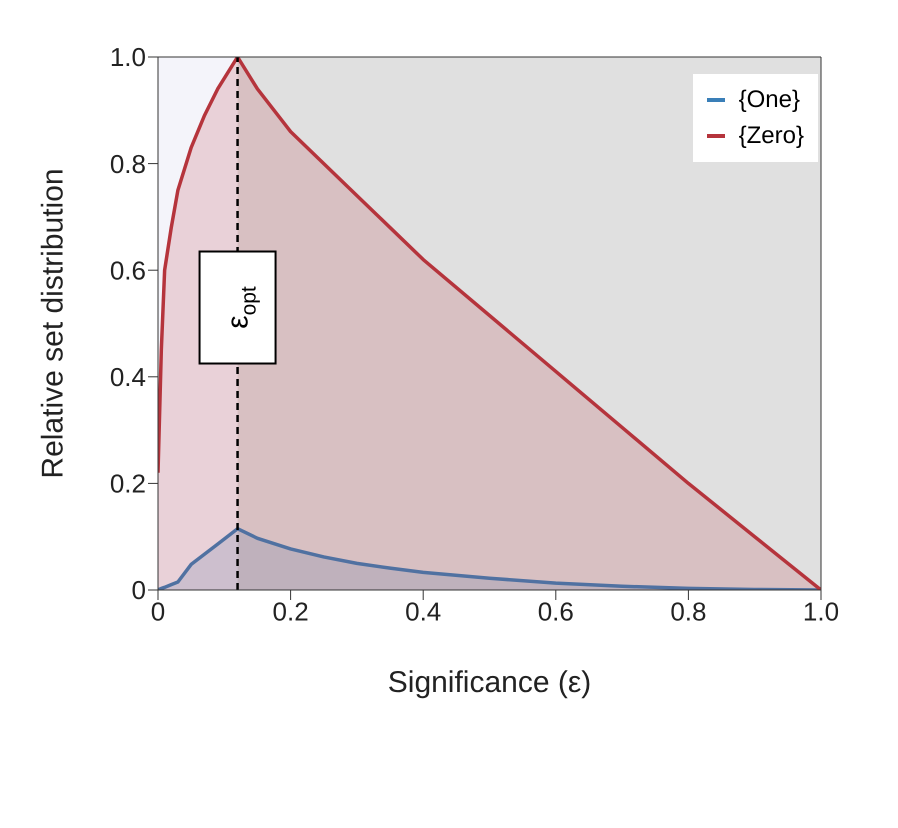 The height and width of the screenshot is (828, 898). What do you see at coordinates (490, 682) in the screenshot?
I see `x-axis-title: Significance (ε)` at bounding box center [490, 682].